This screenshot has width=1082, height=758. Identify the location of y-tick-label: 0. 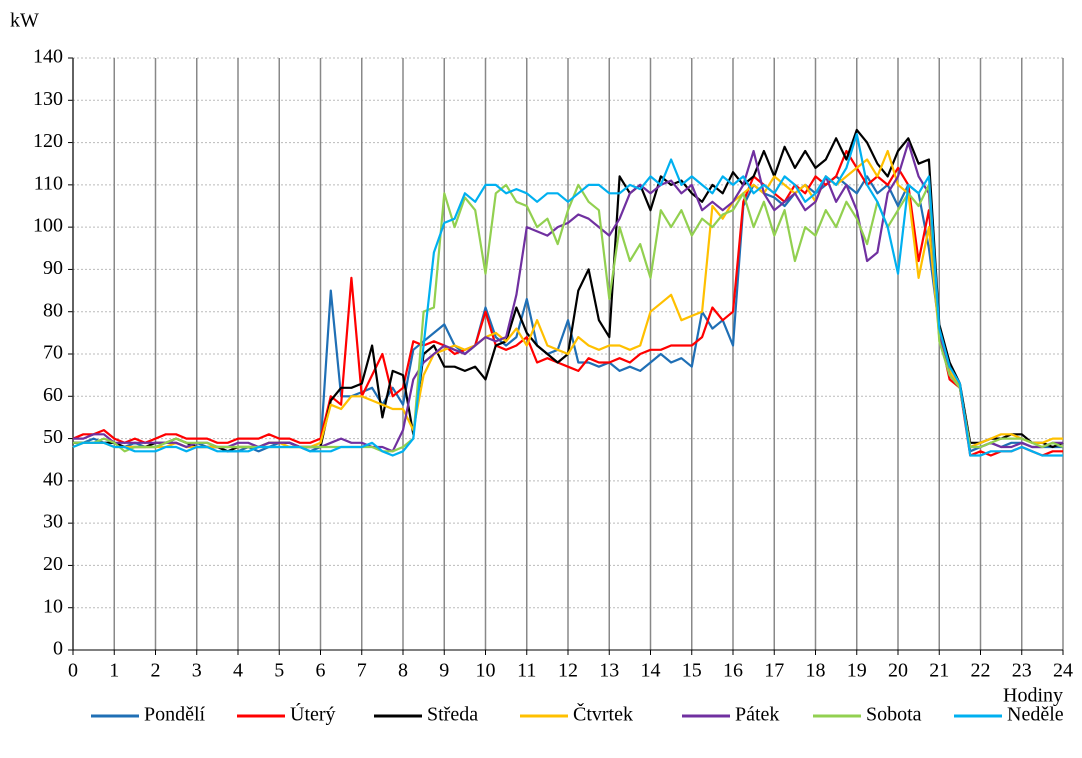
(58, 649).